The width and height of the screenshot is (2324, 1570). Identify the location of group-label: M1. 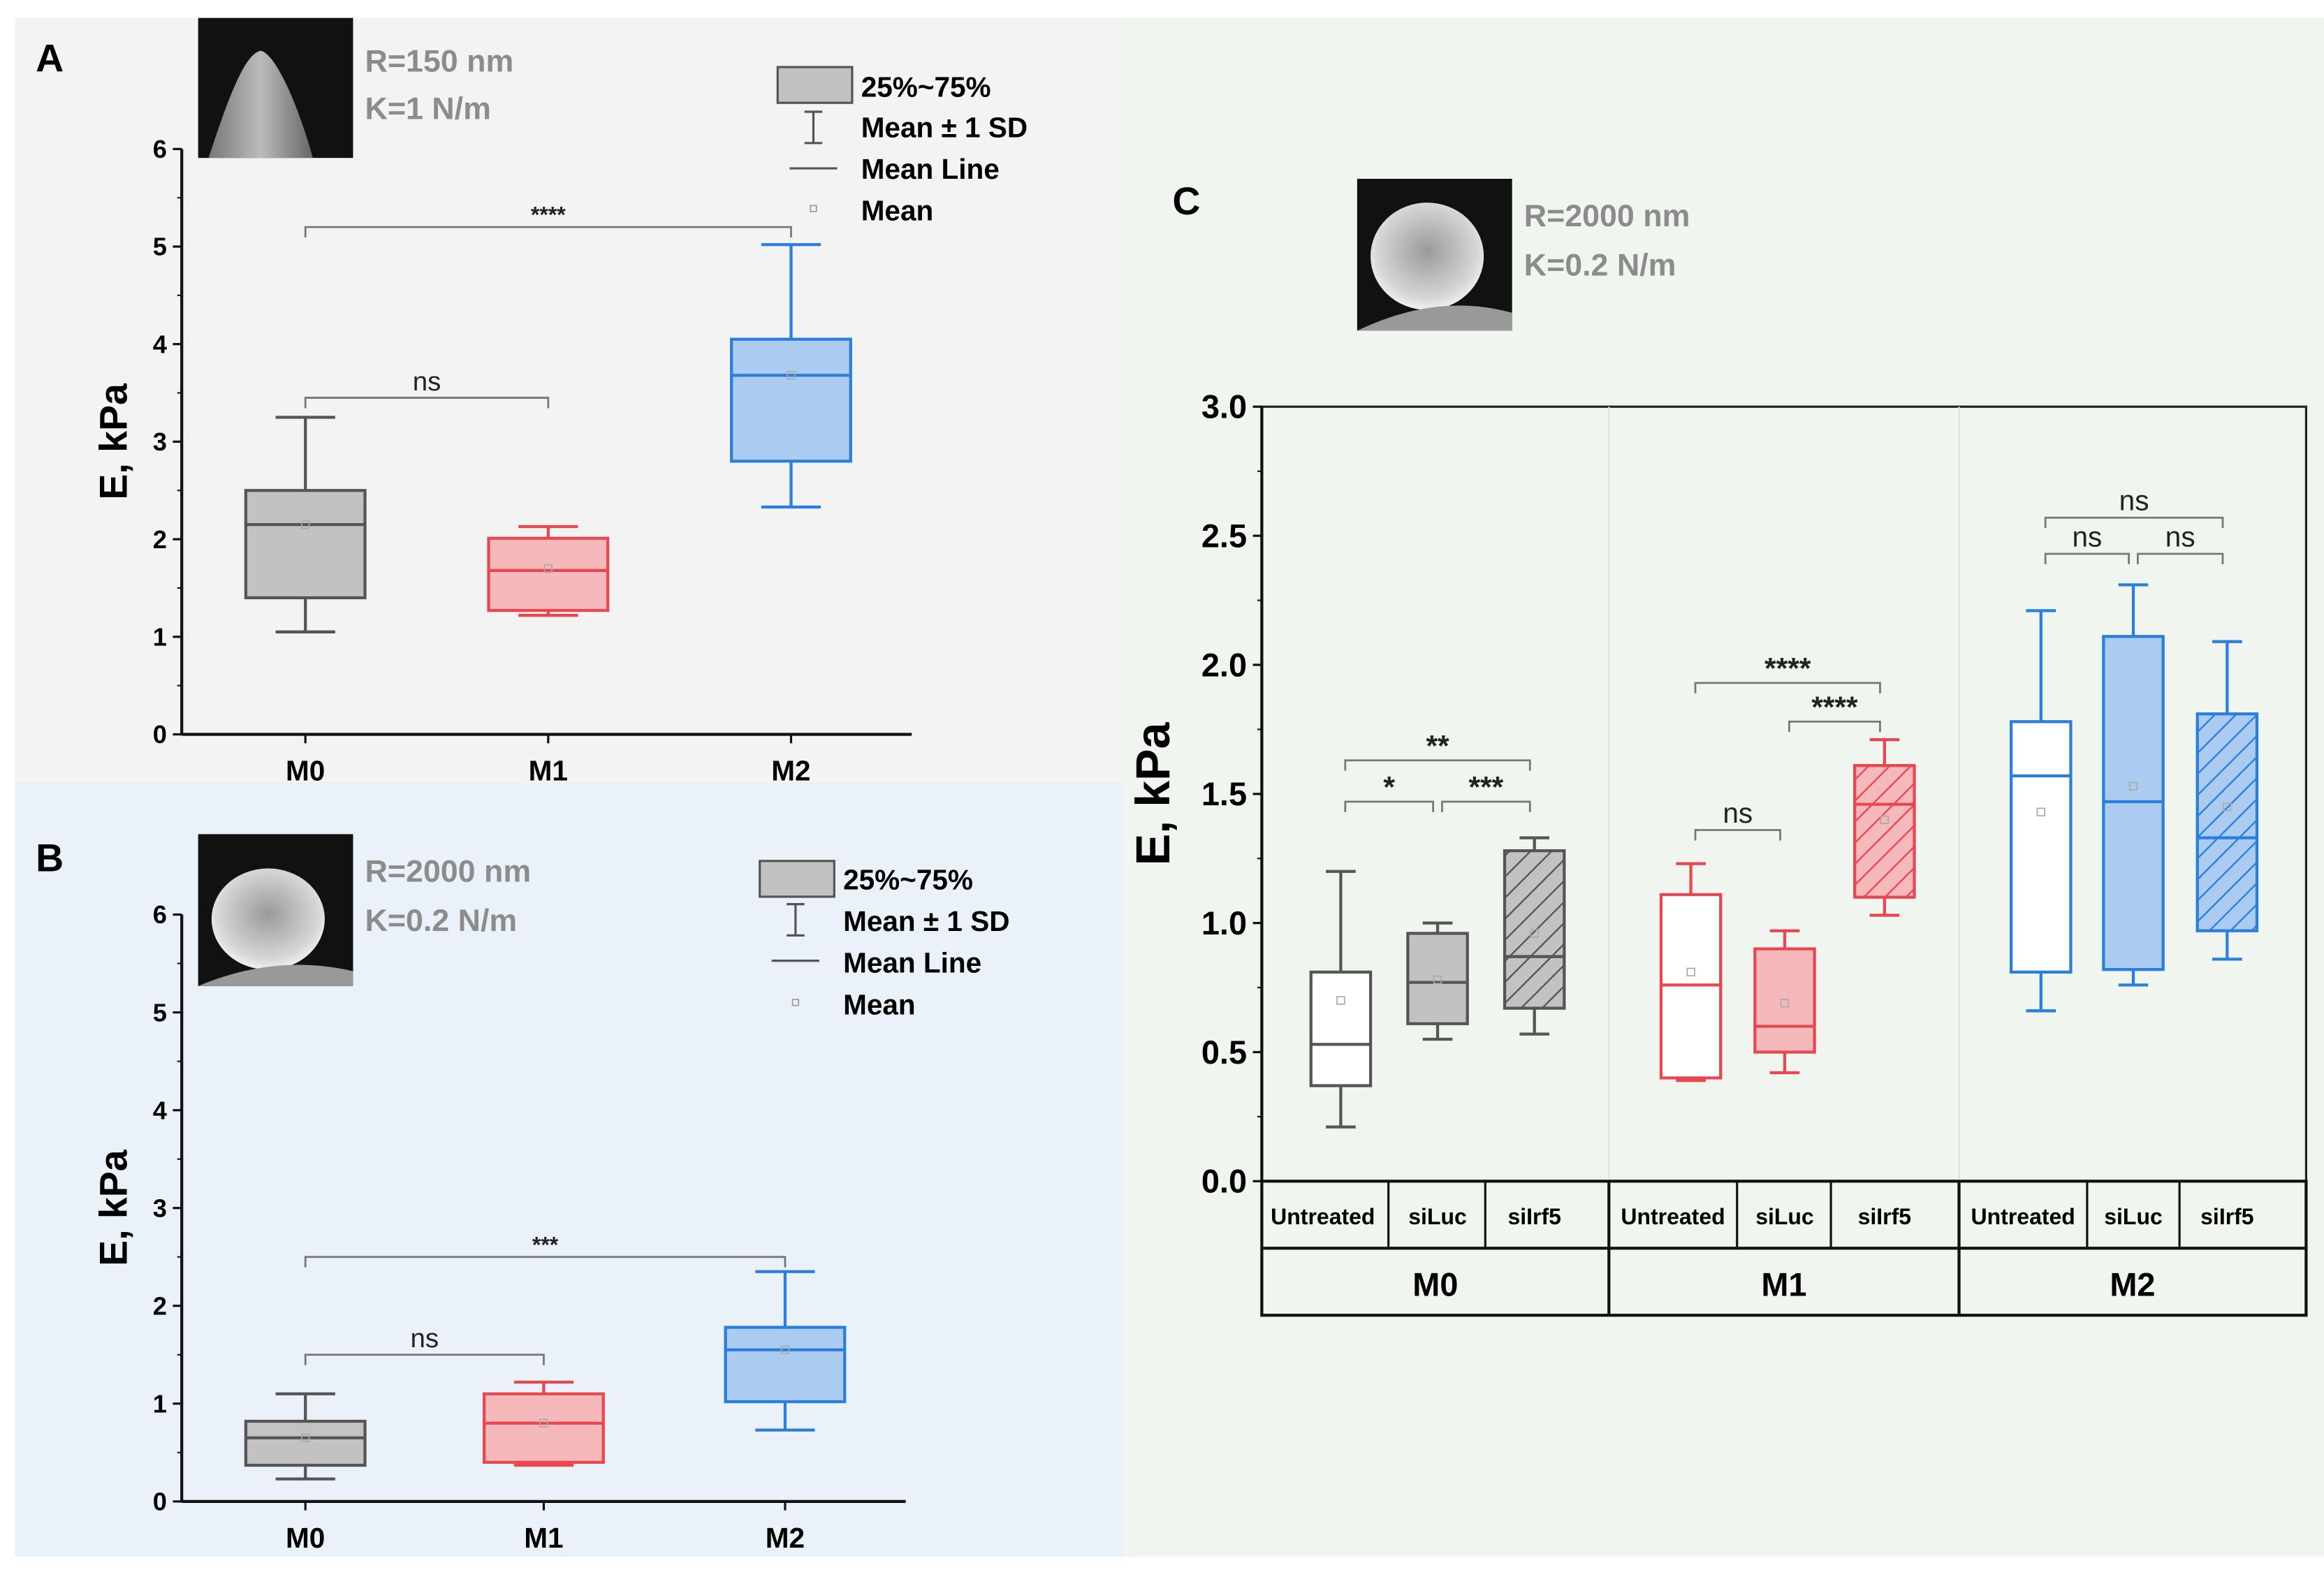
(1783, 1285).